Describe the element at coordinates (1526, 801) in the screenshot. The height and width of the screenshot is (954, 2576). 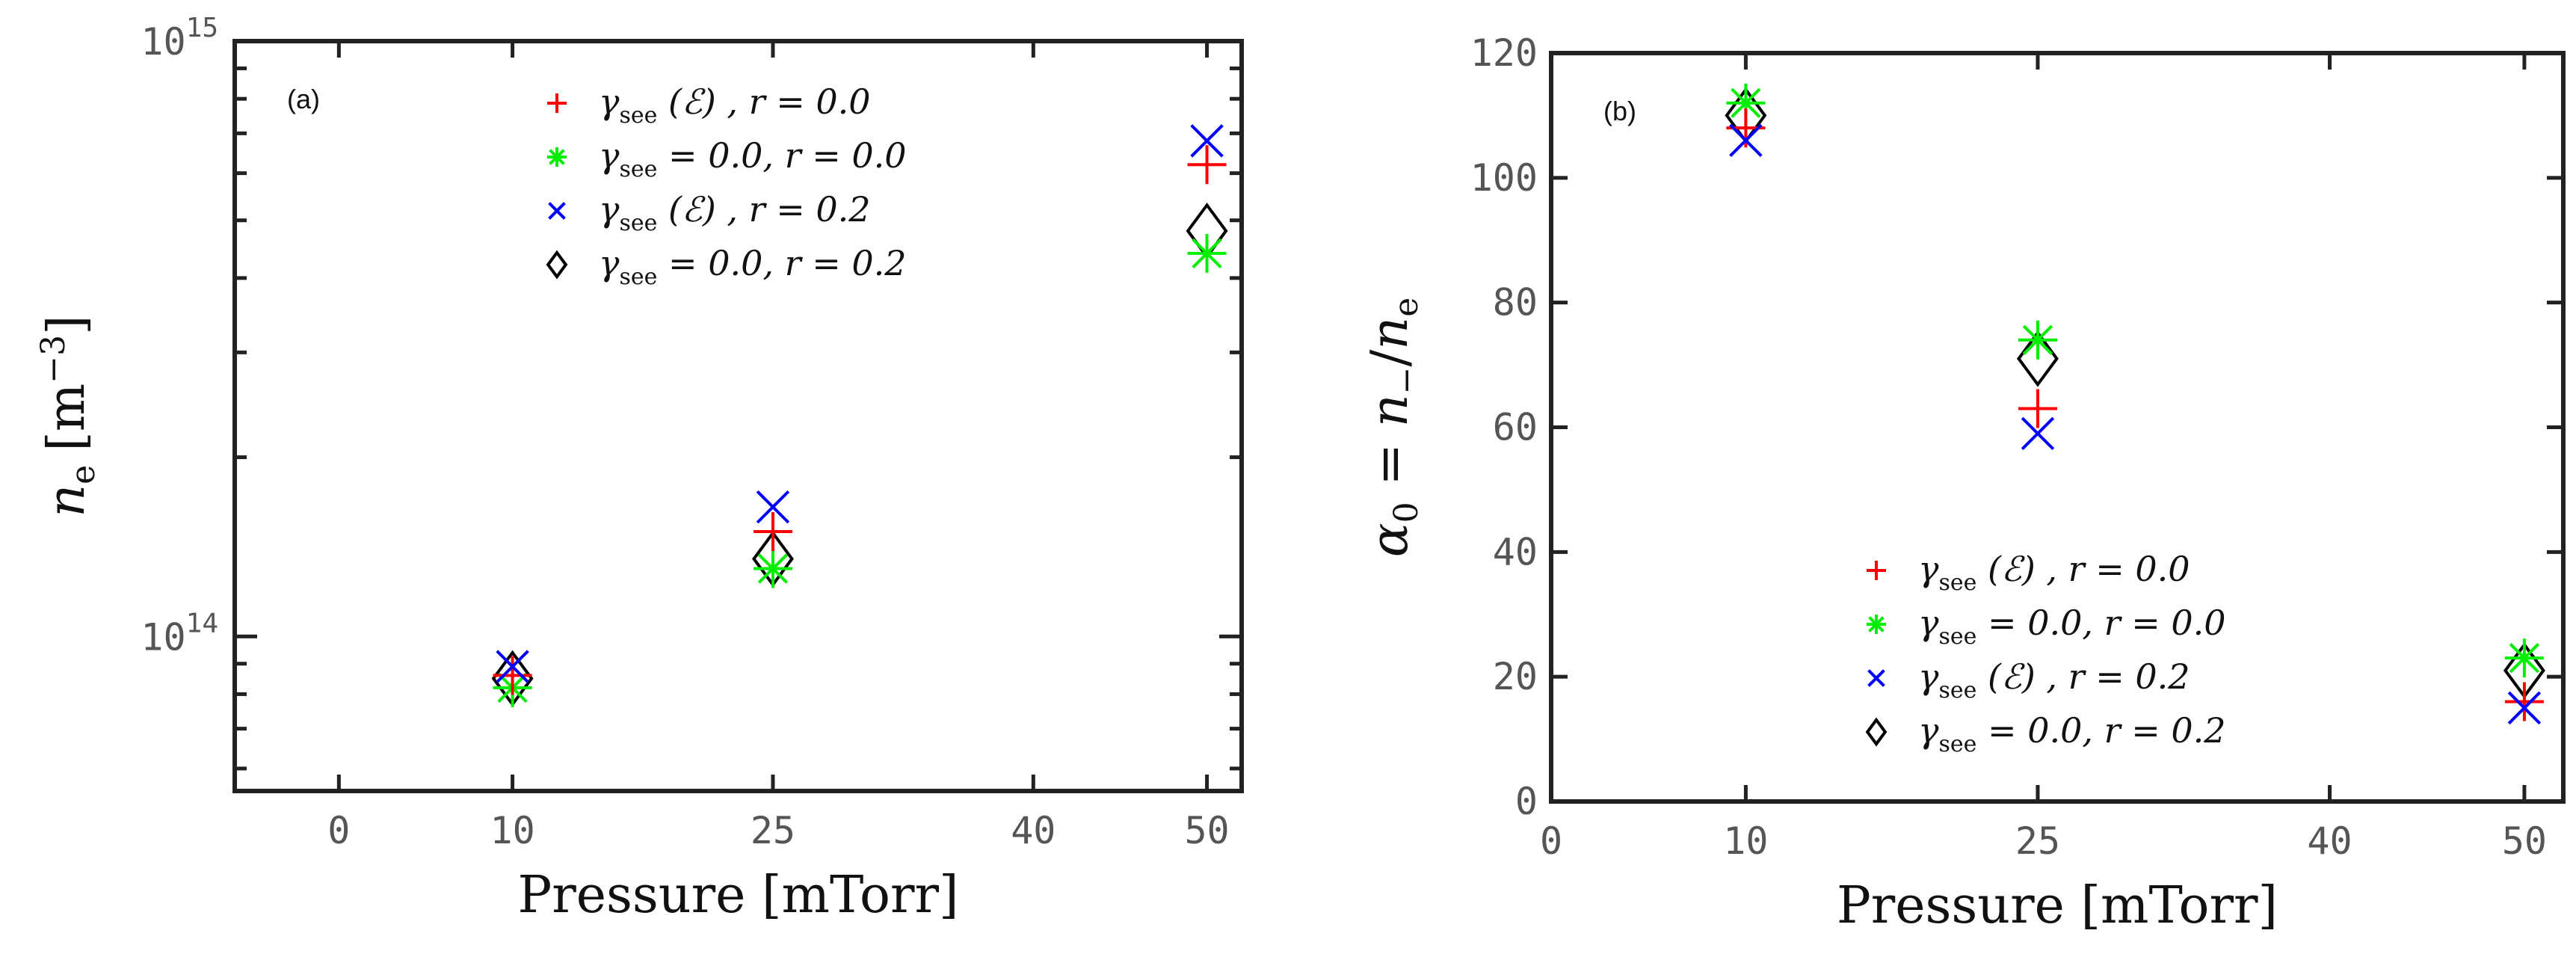
I see `y-tick-label: 0` at that location.